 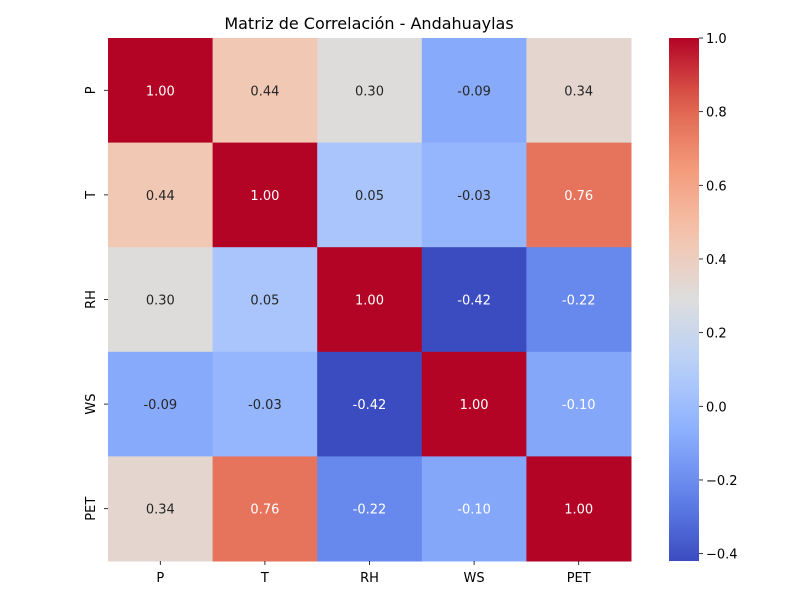 I want to click on heatmap-cell-ws-t, so click(x=265, y=404).